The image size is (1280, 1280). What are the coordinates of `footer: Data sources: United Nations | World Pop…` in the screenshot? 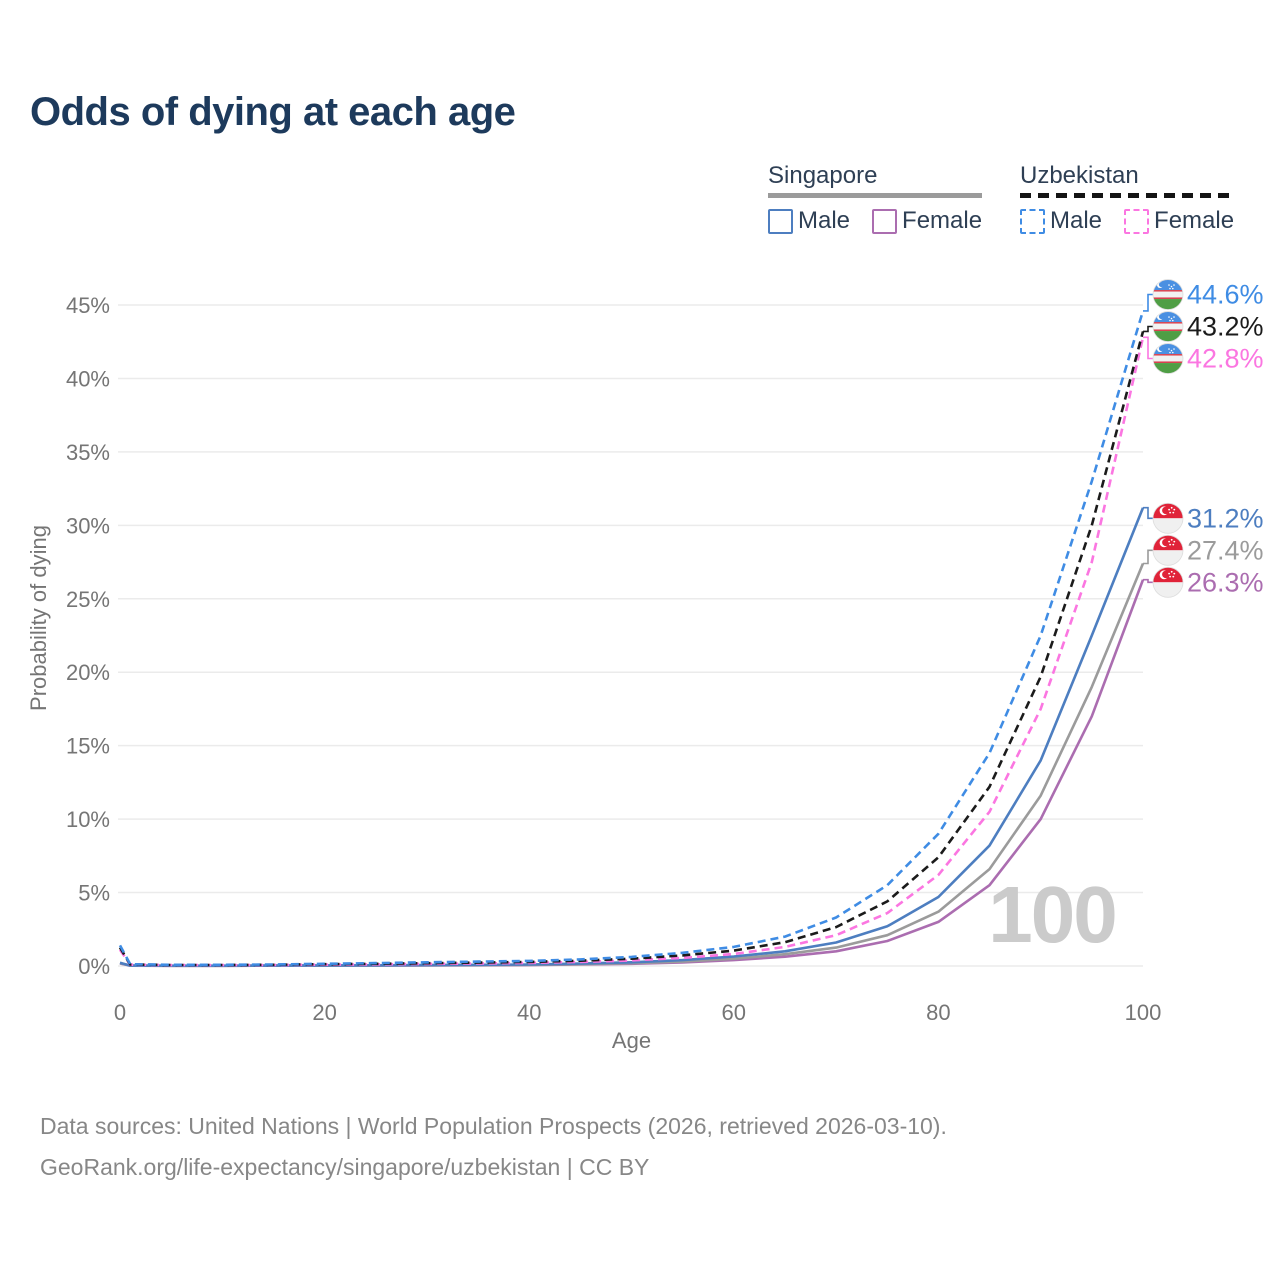 It's located at (493, 1147).